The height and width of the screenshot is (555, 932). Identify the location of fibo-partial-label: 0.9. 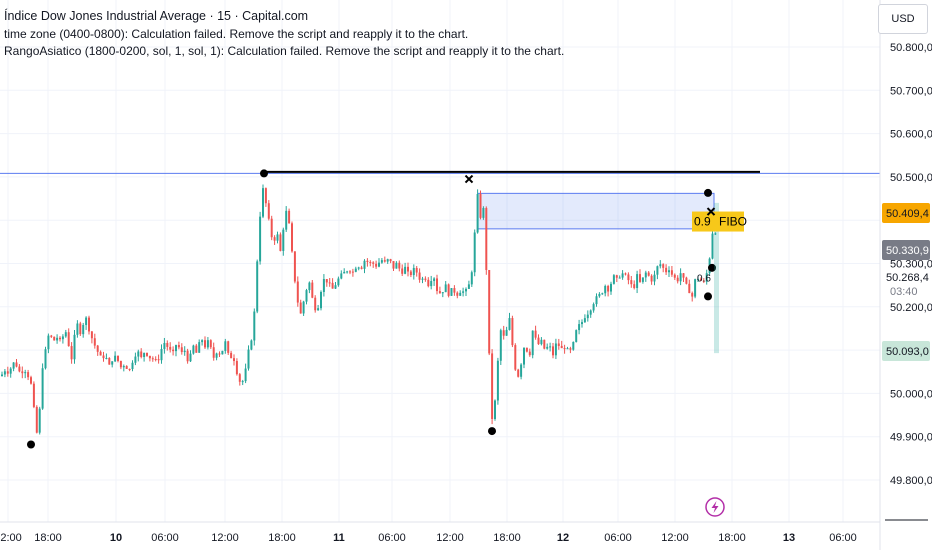
(702, 222).